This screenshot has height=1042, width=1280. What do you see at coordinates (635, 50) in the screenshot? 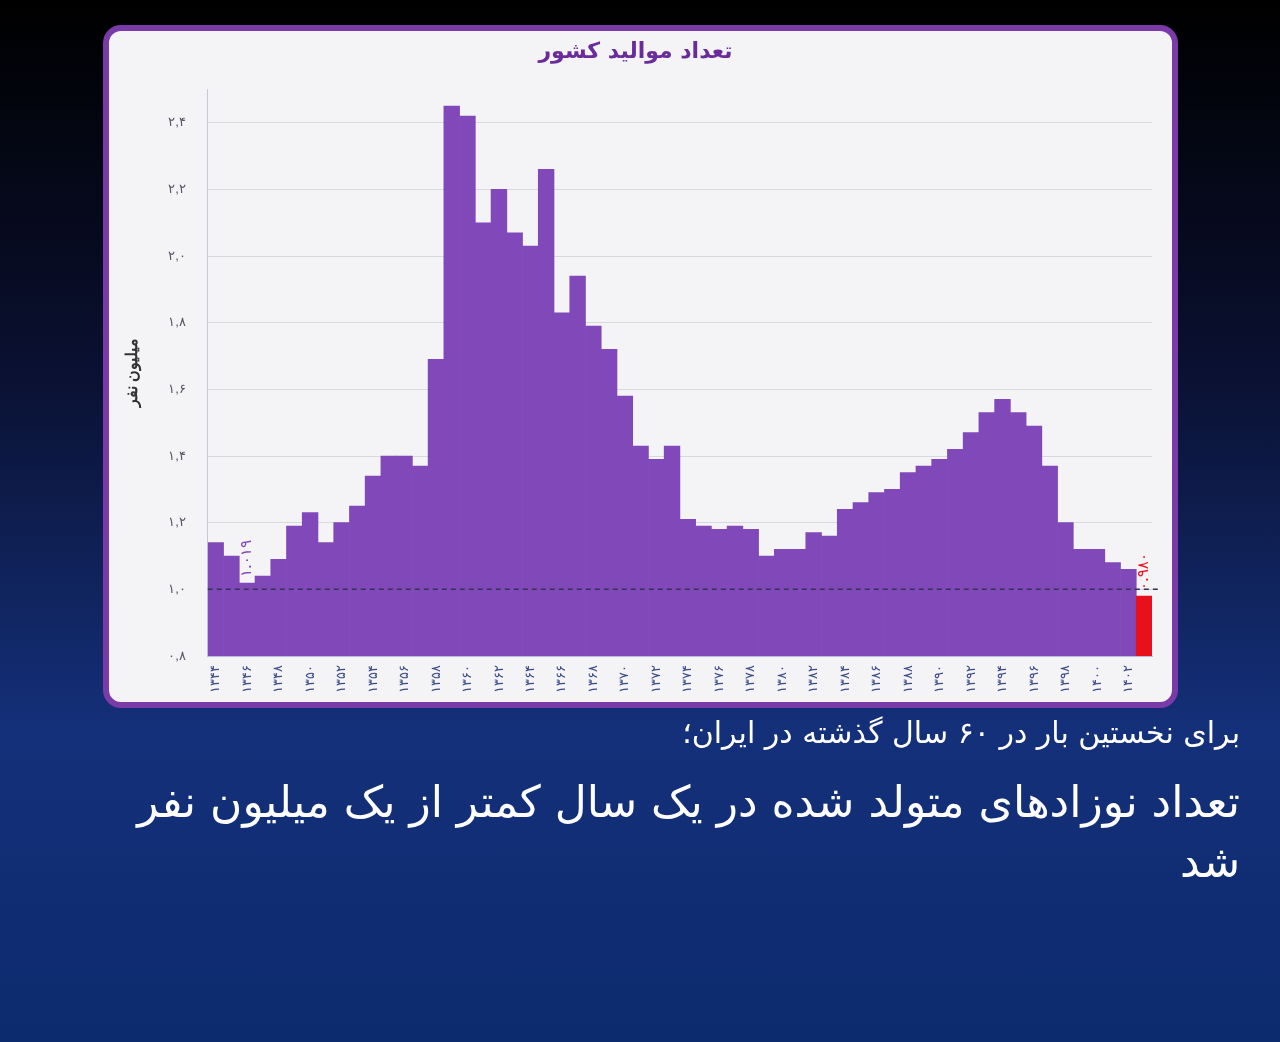
I see `chart-title: تعداد موالید کشور` at bounding box center [635, 50].